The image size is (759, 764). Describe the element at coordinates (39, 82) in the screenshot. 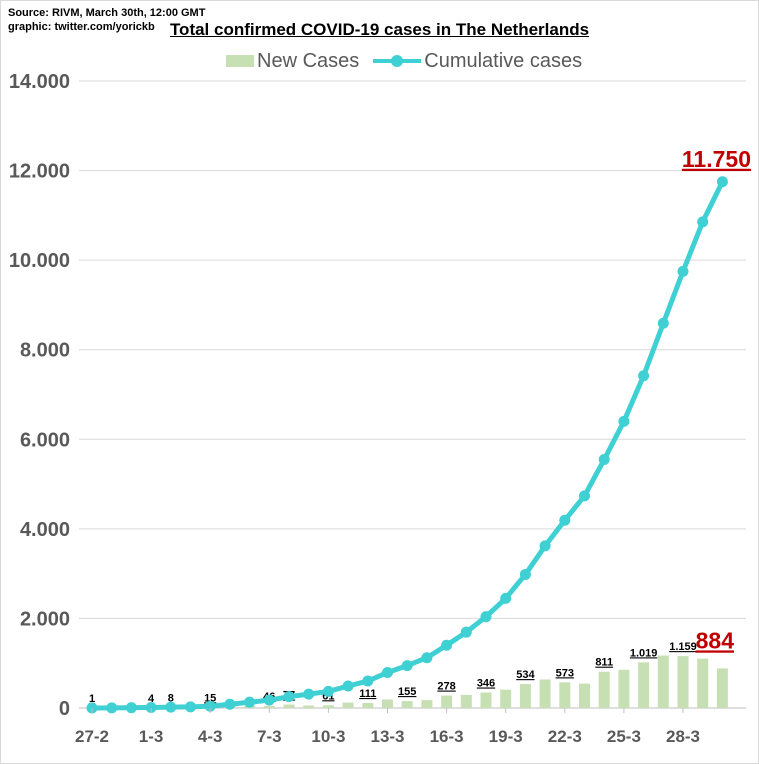

I see `y-tick-label: 14.000` at that location.